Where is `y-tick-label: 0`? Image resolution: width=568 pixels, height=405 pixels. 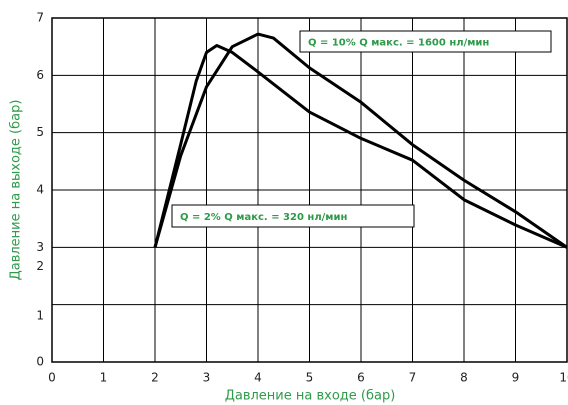
y-tick-label: 0 is located at coordinates (40, 362).